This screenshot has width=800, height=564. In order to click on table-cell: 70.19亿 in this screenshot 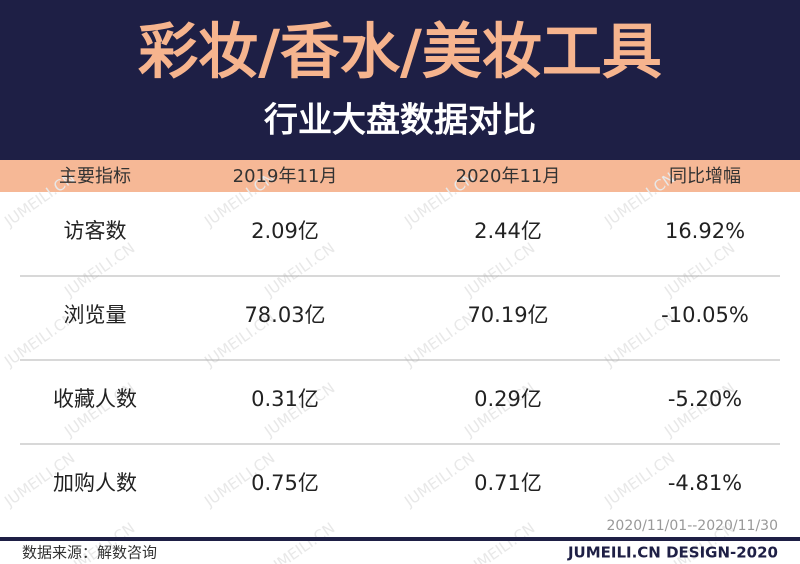, I will do `click(507, 315)`.